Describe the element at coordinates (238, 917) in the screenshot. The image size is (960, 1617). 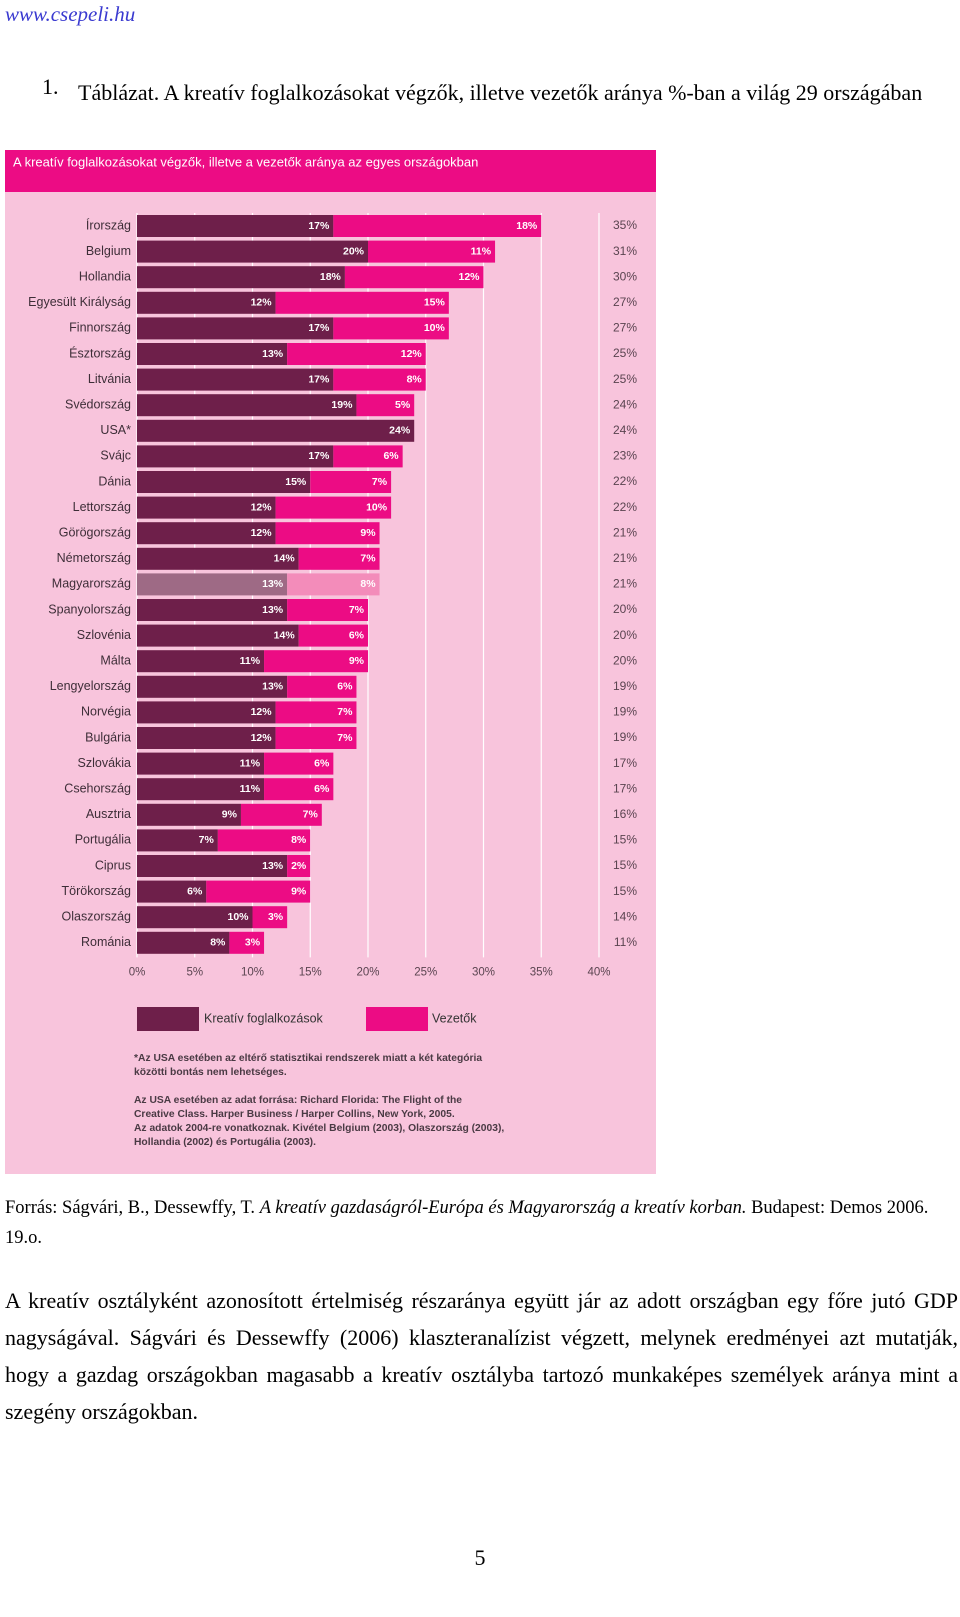
I see `data-label-creative: 10%` at that location.